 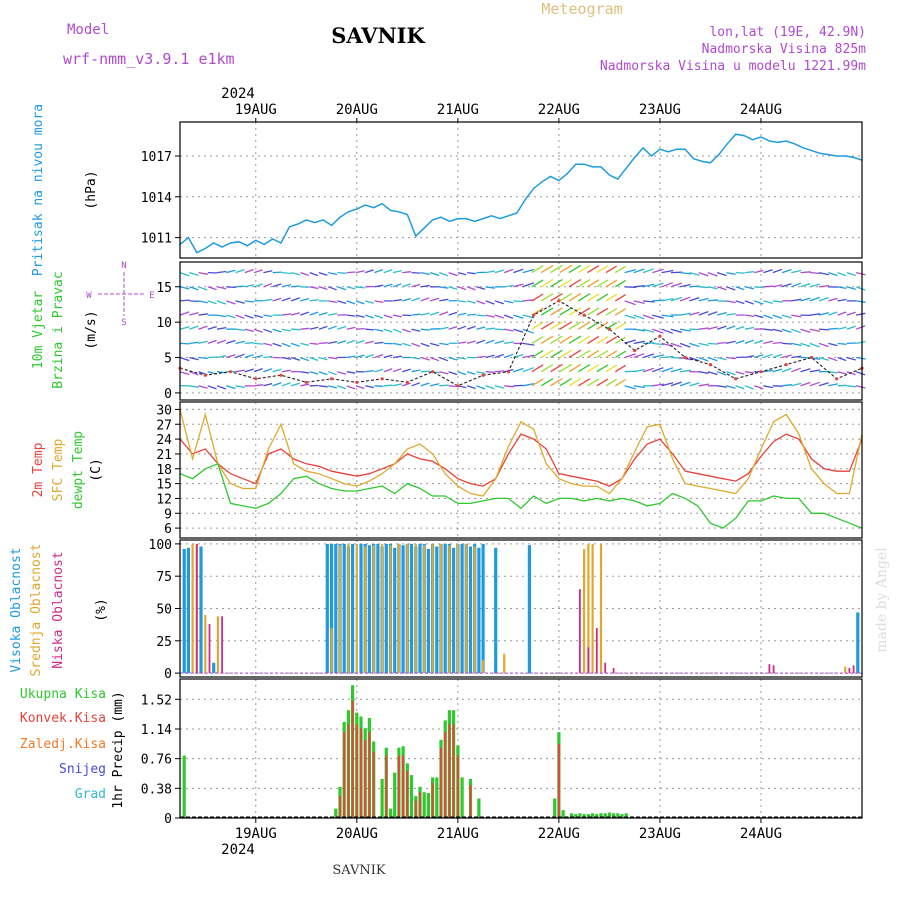 I want to click on wind-speed-point, so click(x=534, y=315).